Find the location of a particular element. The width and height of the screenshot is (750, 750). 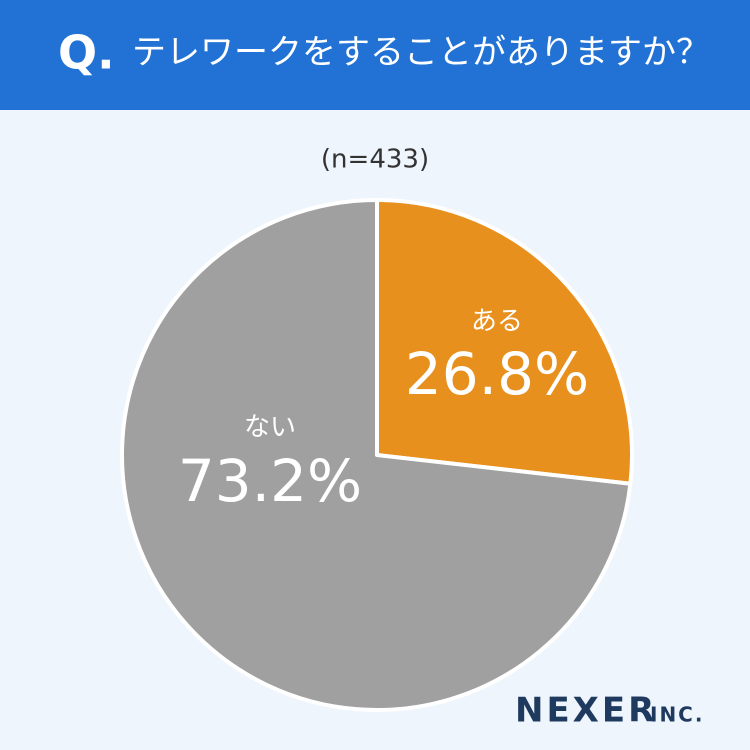

chart-subtitle: (n=433) is located at coordinates (375, 160).